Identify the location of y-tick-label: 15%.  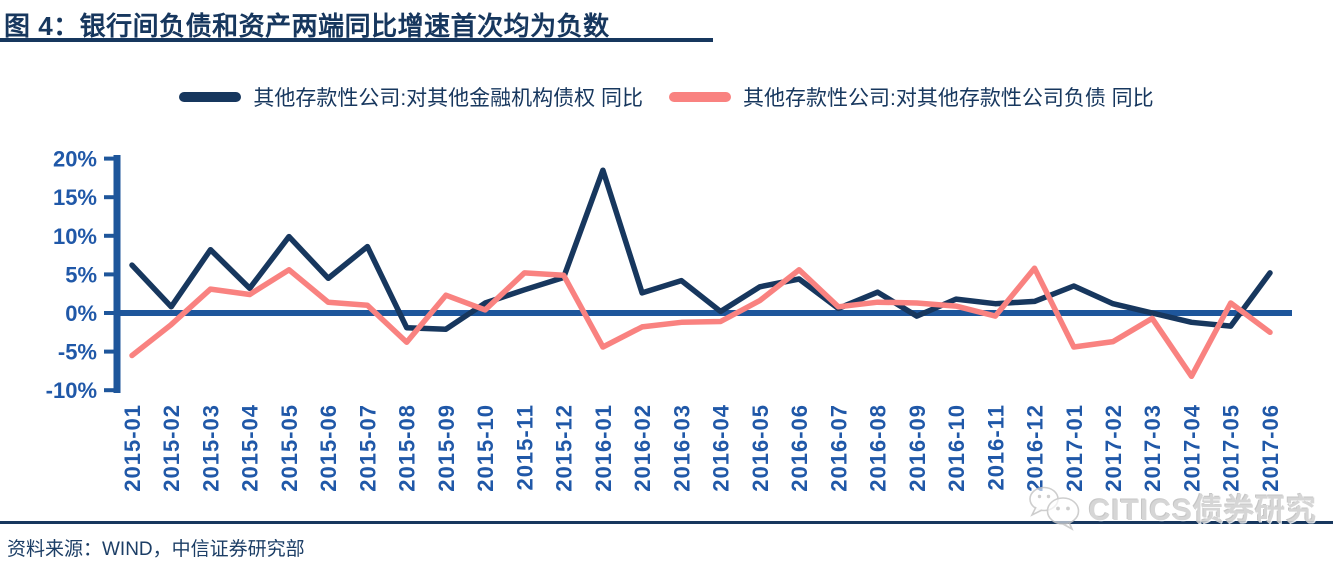
(75, 197).